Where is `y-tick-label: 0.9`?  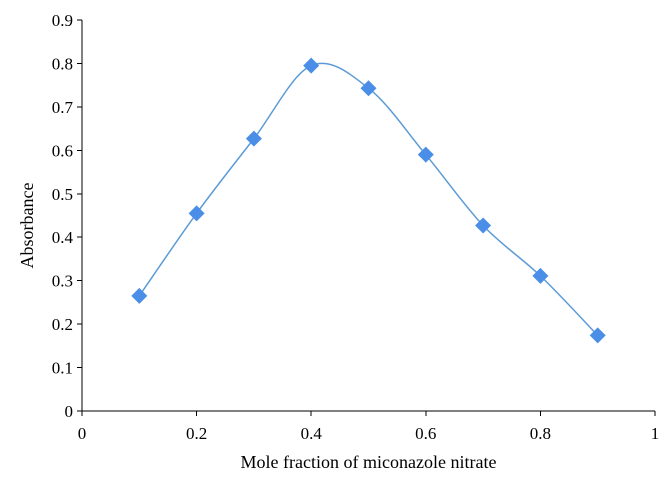 y-tick-label: 0.9 is located at coordinates (62, 20).